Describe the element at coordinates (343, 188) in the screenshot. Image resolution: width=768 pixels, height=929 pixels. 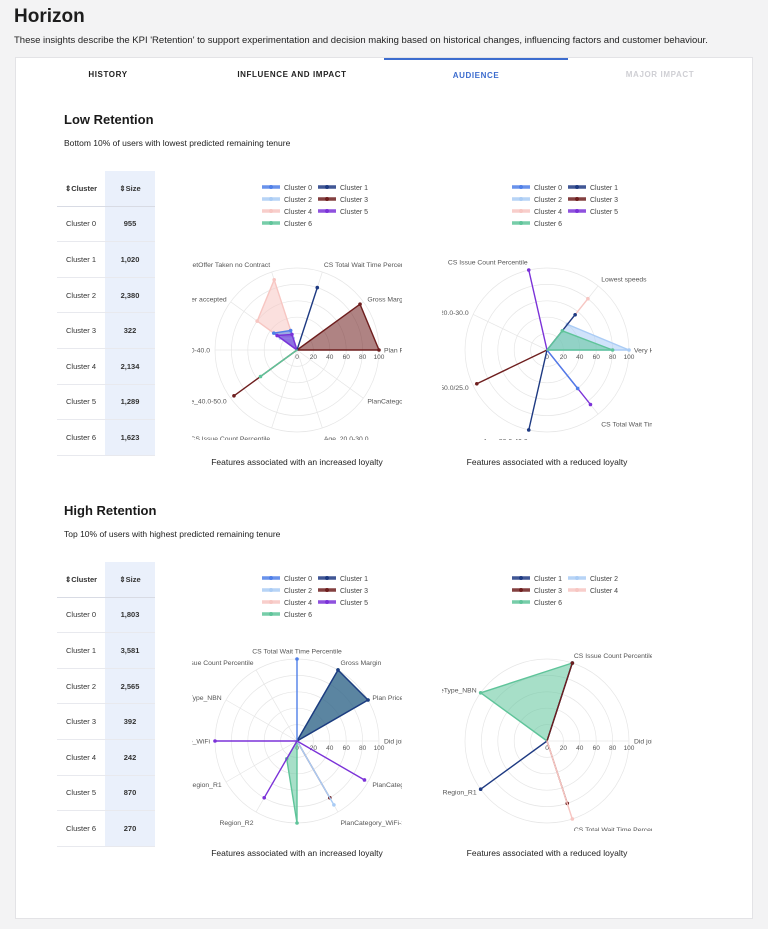
I see `legend-item-cluster-1: Cluster 1` at that location.